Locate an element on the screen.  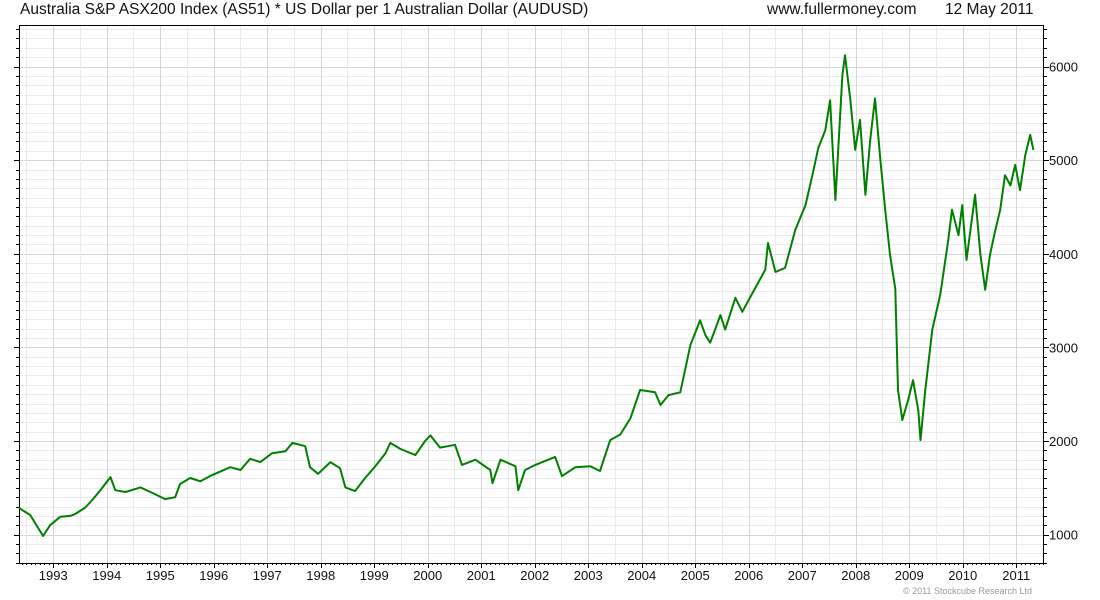
x-tick-label: 1993 is located at coordinates (53, 575).